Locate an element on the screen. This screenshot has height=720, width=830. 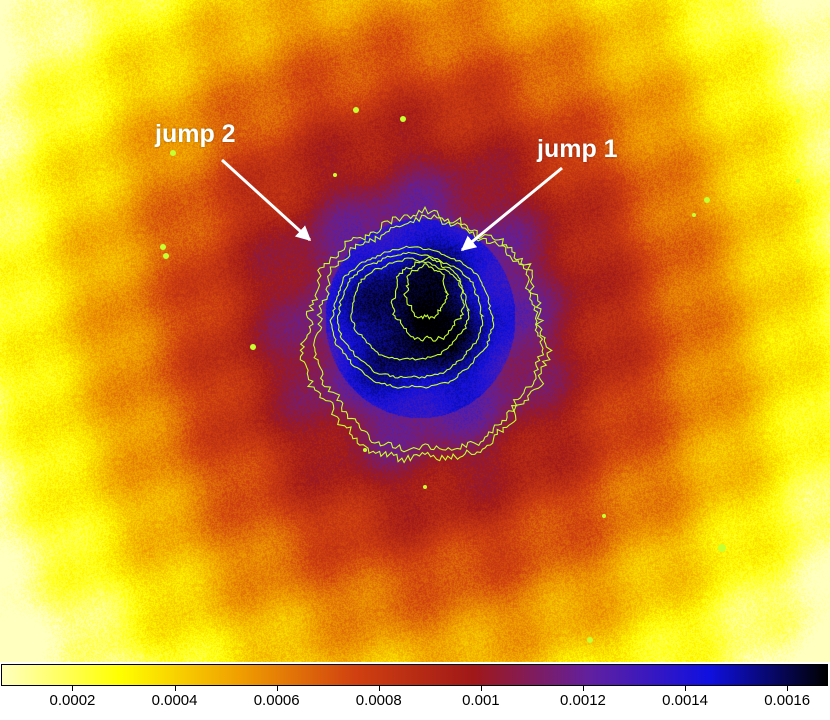
colorbar-tick-label: 0.0012 is located at coordinates (583, 700).